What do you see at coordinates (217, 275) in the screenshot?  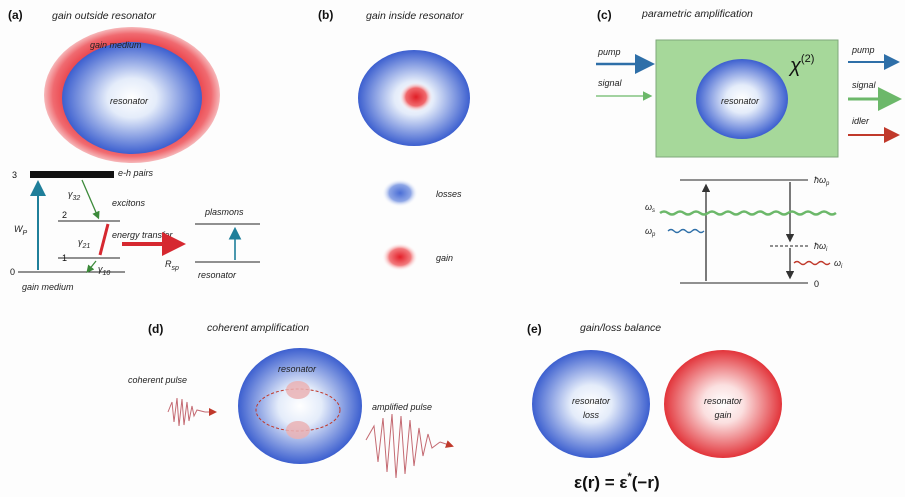 I see `resonator-bottom-label: resonator` at bounding box center [217, 275].